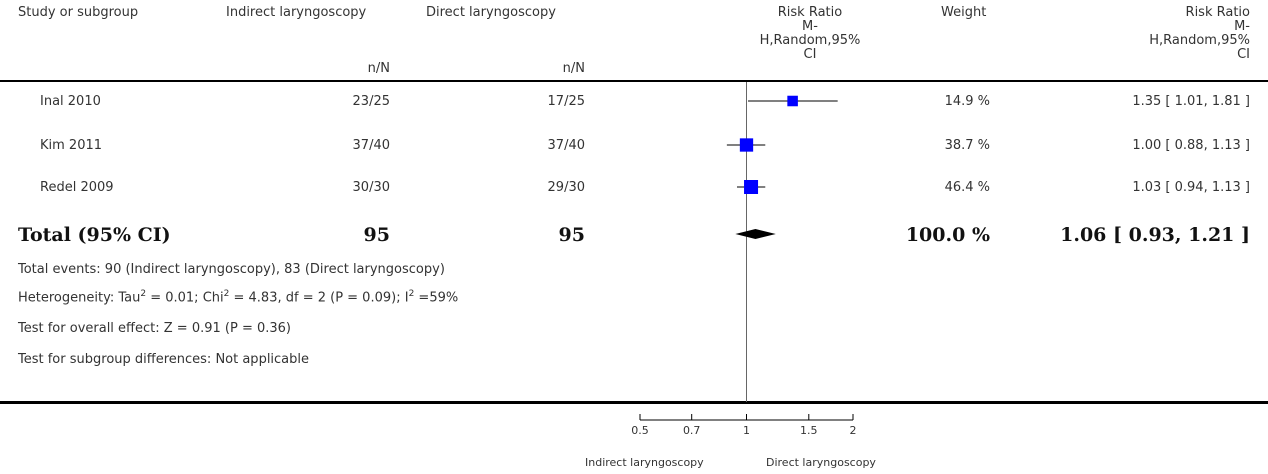 The width and height of the screenshot is (1268, 474). What do you see at coordinates (810, 26) in the screenshot?
I see `header-rr-line2: M-` at bounding box center [810, 26].